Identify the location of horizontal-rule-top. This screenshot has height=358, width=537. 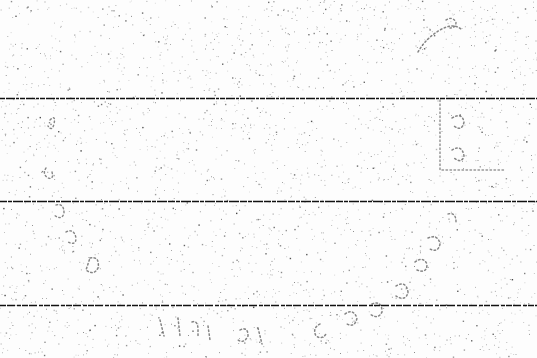
(268, 98).